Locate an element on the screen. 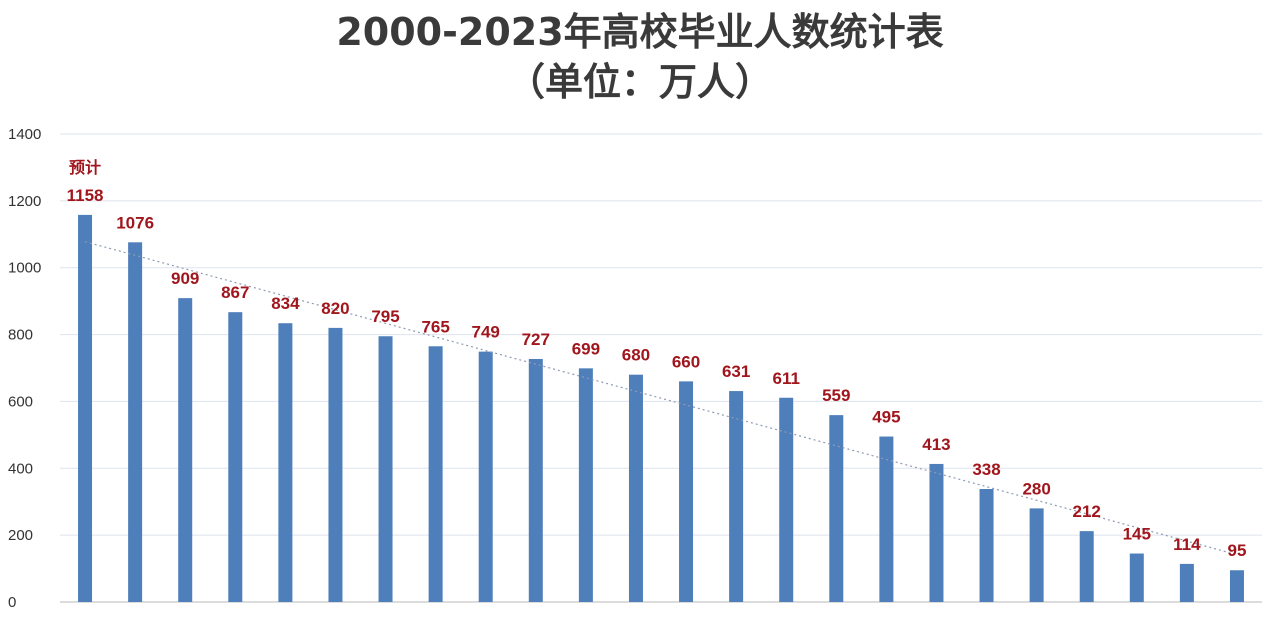  data-label: 611 is located at coordinates (785, 378).